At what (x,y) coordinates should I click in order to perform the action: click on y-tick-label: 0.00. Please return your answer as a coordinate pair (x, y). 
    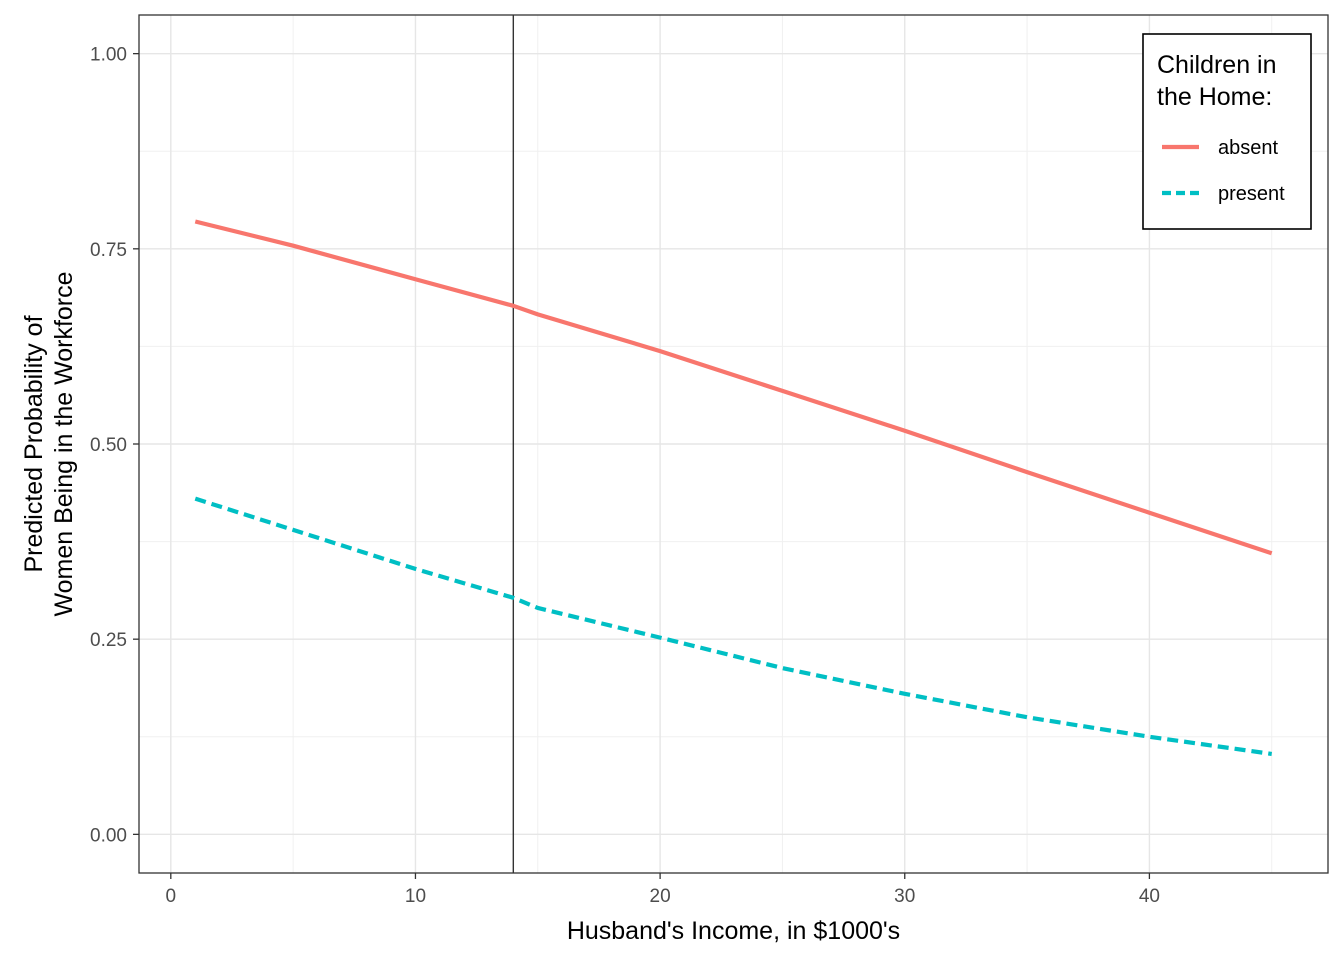
    Looking at the image, I should click on (108, 835).